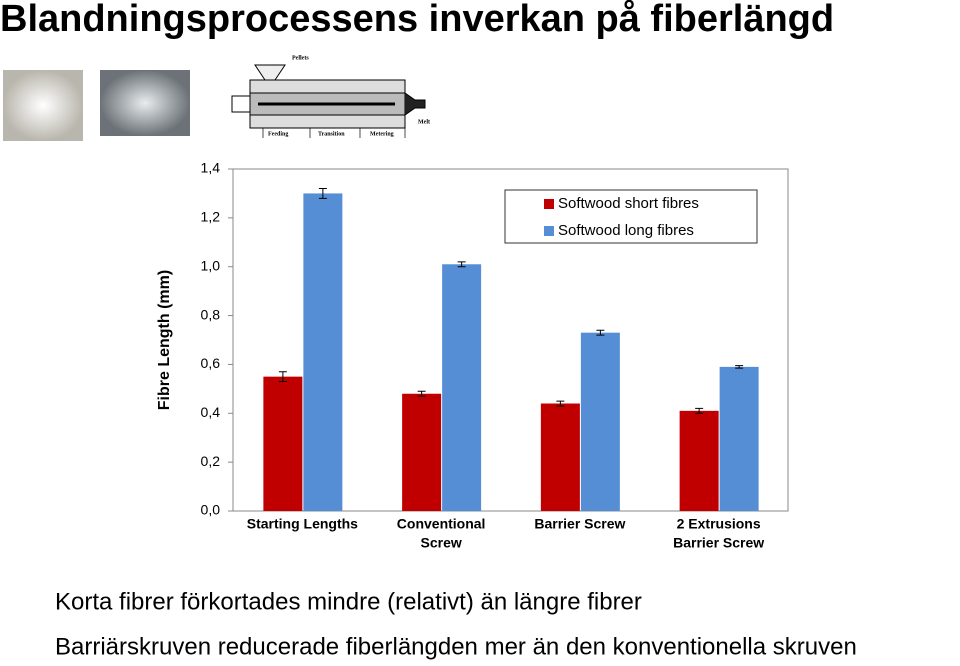 The width and height of the screenshot is (960, 666). I want to click on y-tick-label: 1,2, so click(211, 217).